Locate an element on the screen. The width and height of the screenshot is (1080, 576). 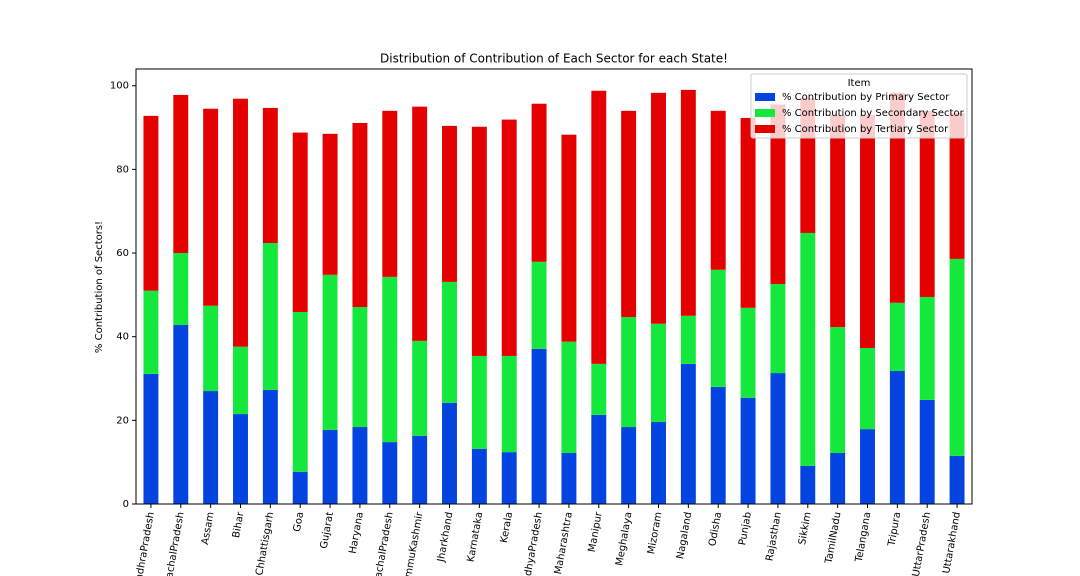
x-tick-label: Kerala is located at coordinates (507, 527).